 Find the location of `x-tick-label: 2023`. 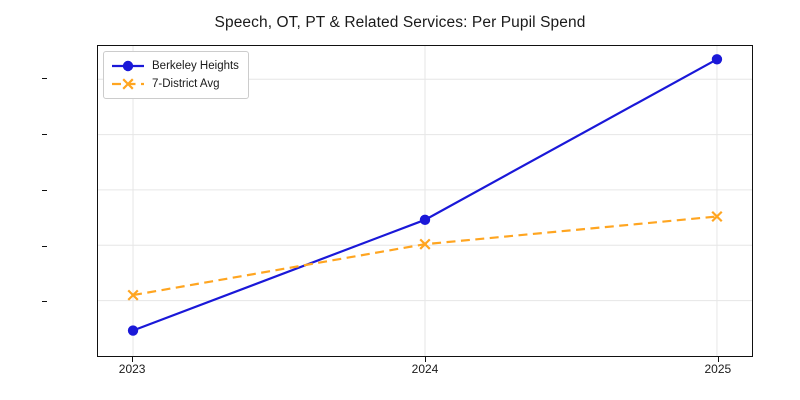

x-tick-label: 2023 is located at coordinates (132, 369).